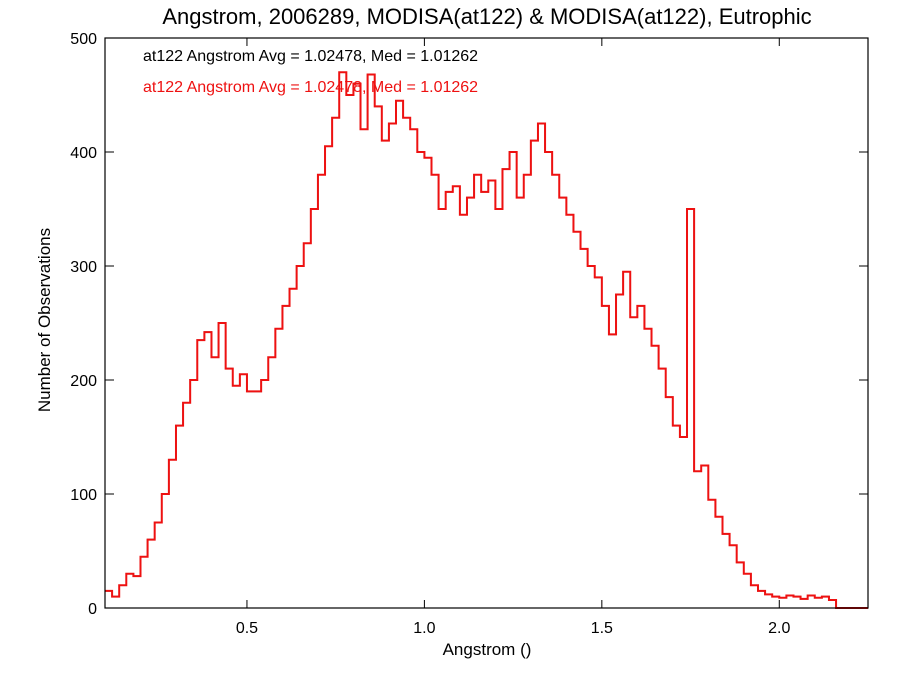 The height and width of the screenshot is (675, 900). Describe the element at coordinates (44, 320) in the screenshot. I see `y-axis-label: Number of Observations` at that location.